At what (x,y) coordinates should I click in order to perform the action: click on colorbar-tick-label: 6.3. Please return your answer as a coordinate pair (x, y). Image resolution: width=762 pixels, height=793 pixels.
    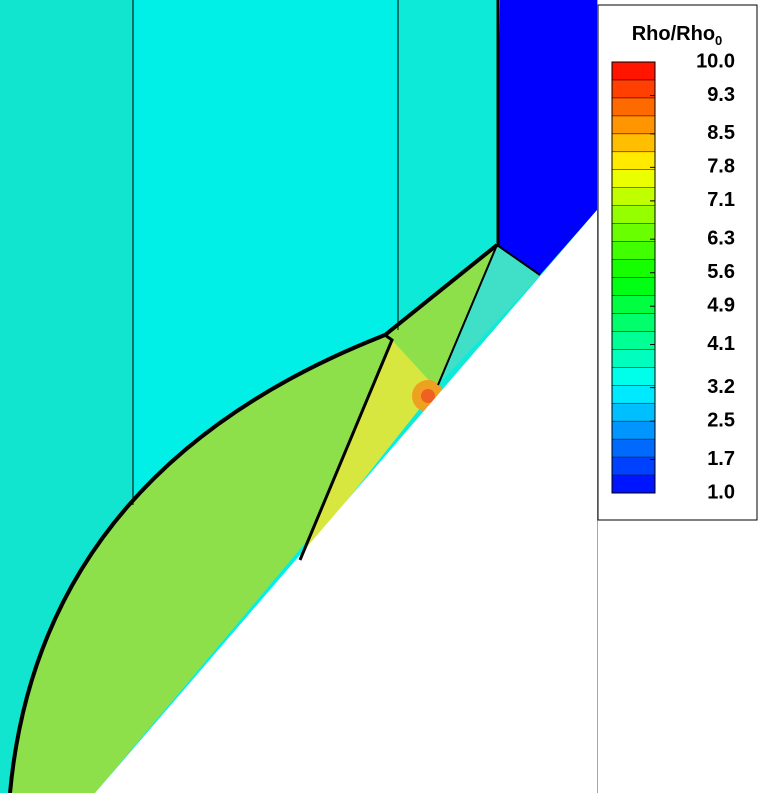
    Looking at the image, I should click on (721, 238).